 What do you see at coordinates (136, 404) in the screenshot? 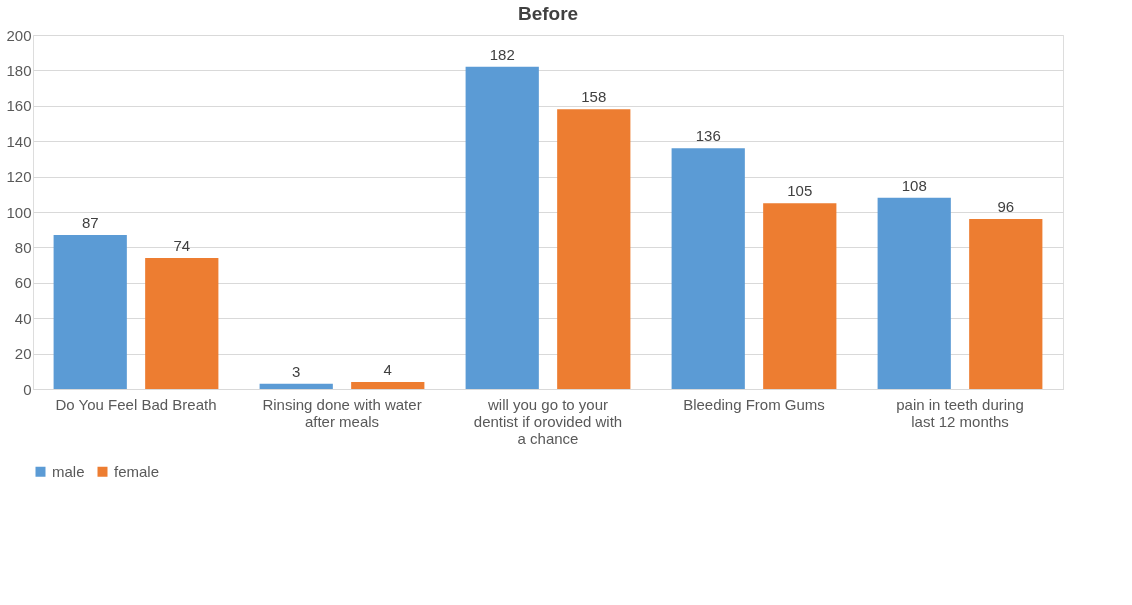
I see `x-tick-label: Do You Feel Bad Breath` at bounding box center [136, 404].